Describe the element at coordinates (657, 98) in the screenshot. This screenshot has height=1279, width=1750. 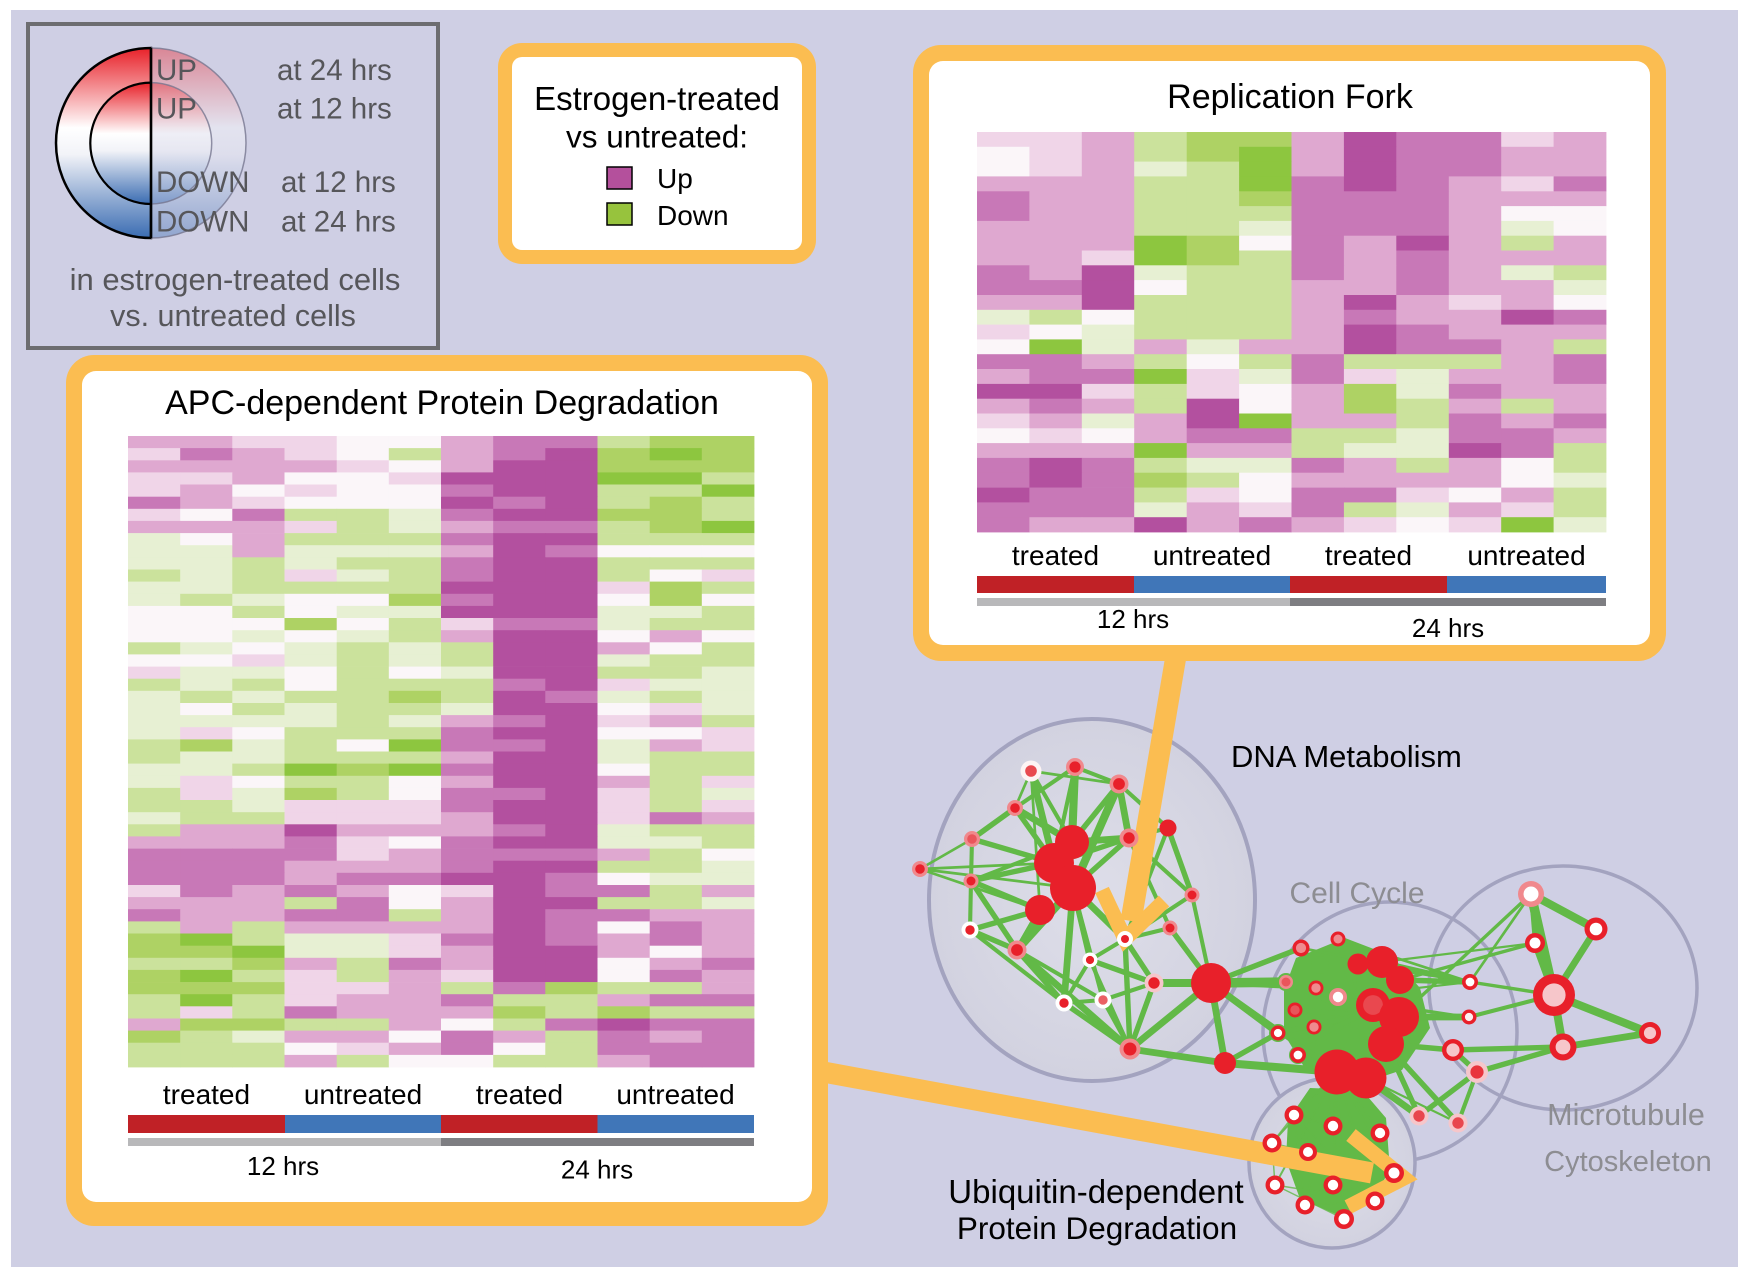
I see `svg-text: Estrogen-treated` at that location.